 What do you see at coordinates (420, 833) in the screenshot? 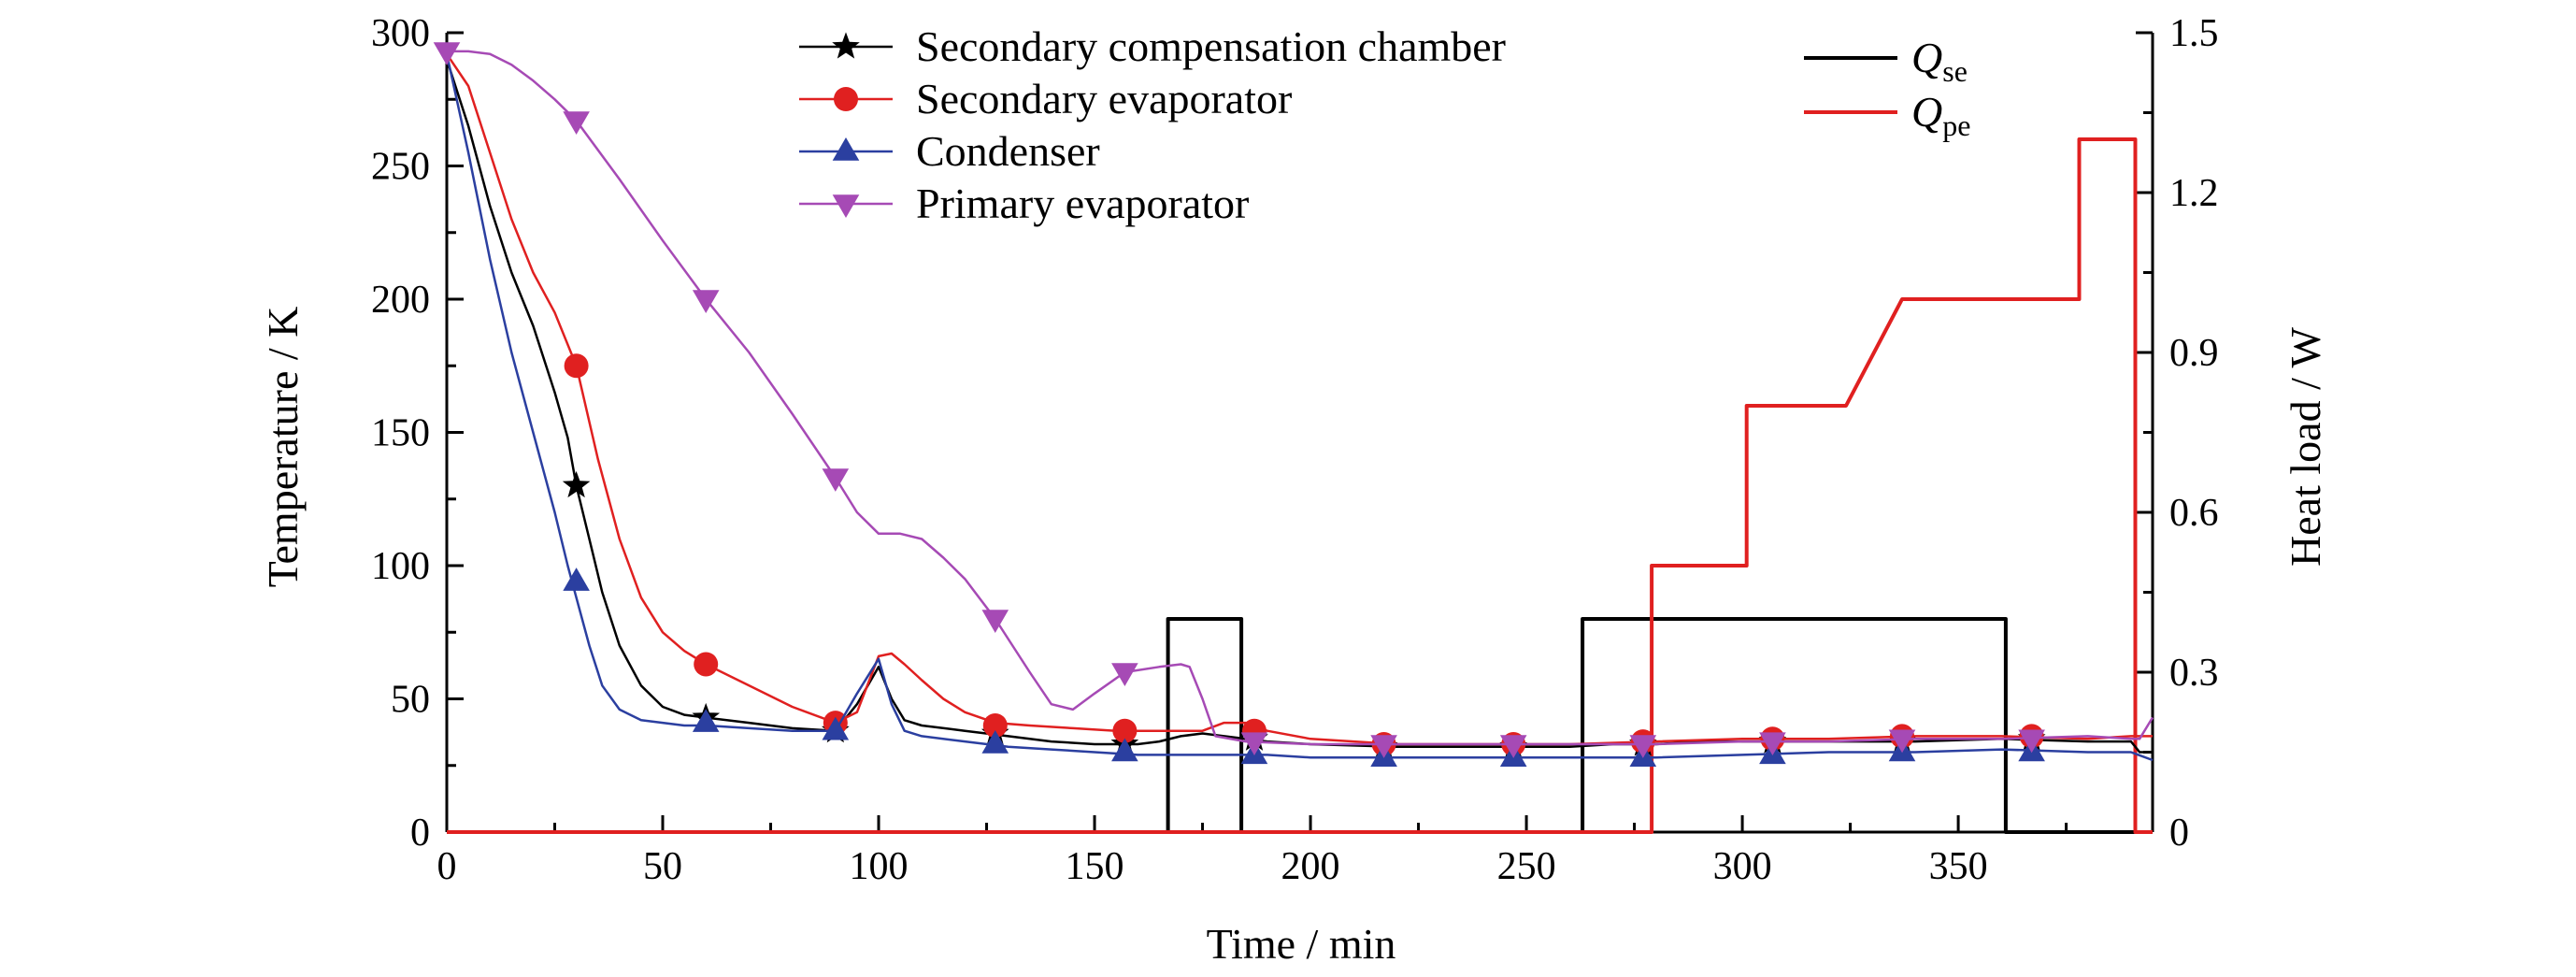
I see `y-left-tick-label: 0` at bounding box center [420, 833].